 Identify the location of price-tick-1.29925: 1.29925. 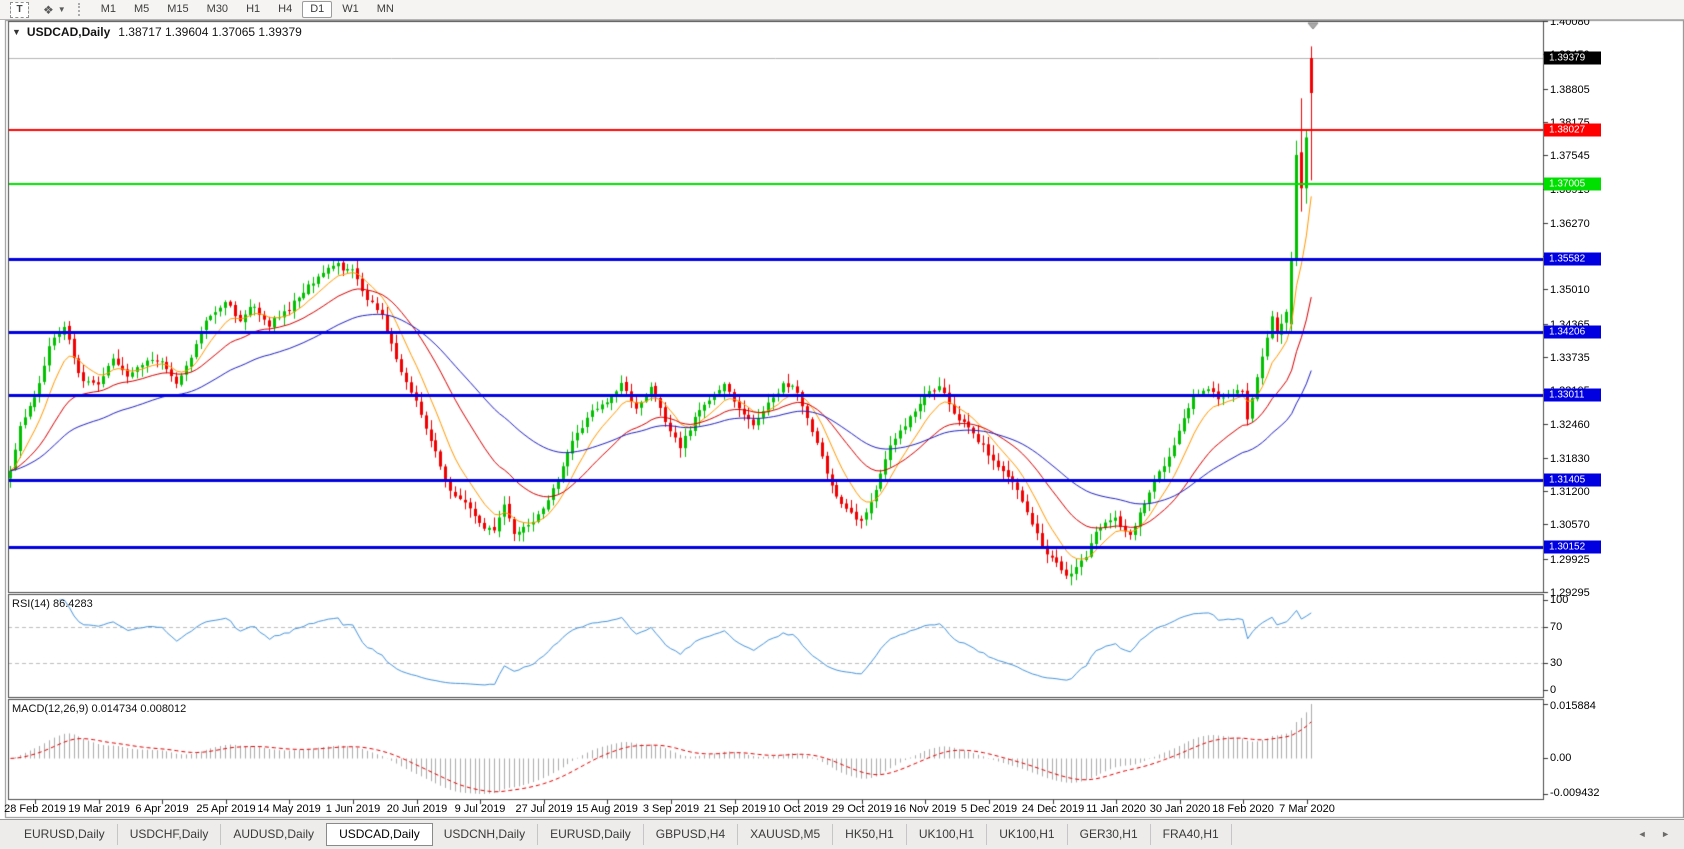
(1570, 560).